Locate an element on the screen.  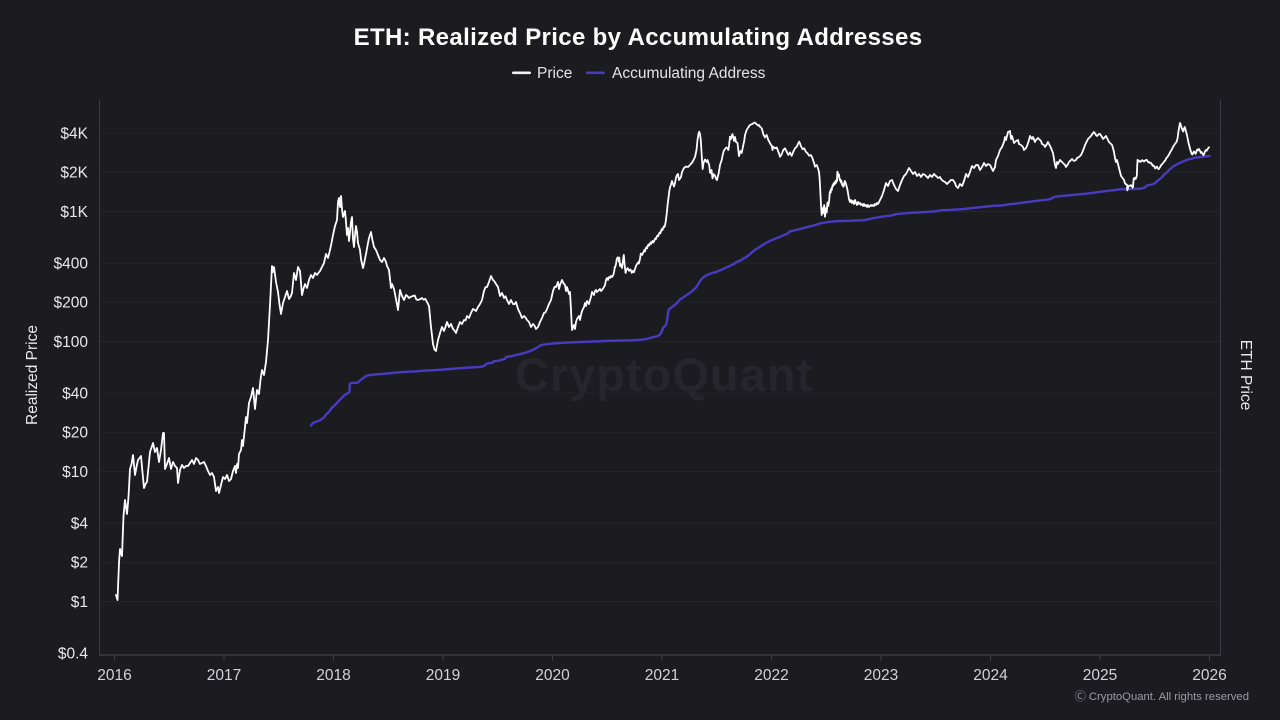
svg-text: $400 is located at coordinates (71, 264).